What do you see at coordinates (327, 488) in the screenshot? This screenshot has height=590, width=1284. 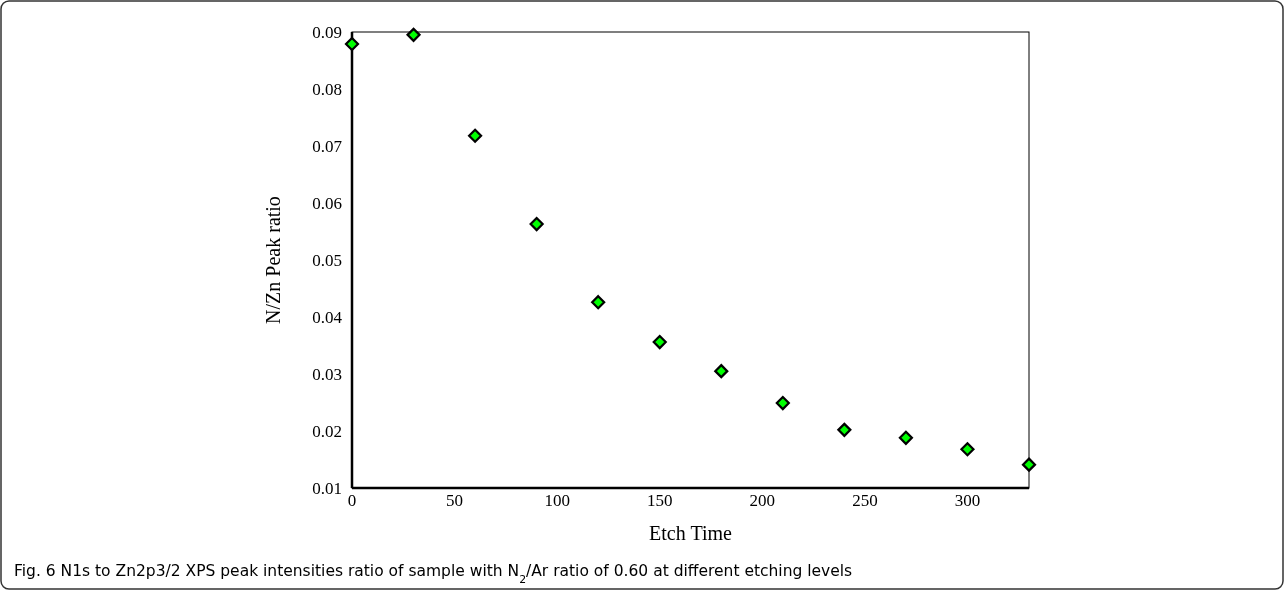 I see `y-tick-label: 0.01` at bounding box center [327, 488].